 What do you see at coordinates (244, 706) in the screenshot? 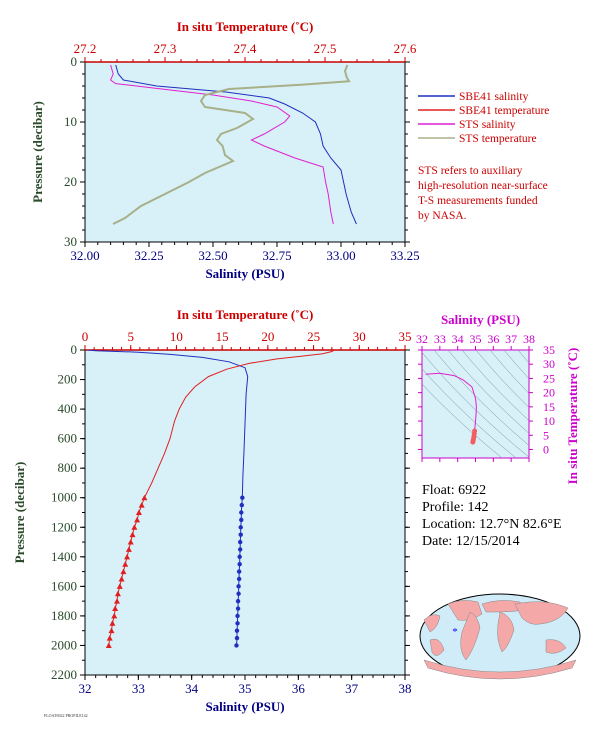
I see `x-axis-label: Salinity (PSU)` at bounding box center [244, 706].